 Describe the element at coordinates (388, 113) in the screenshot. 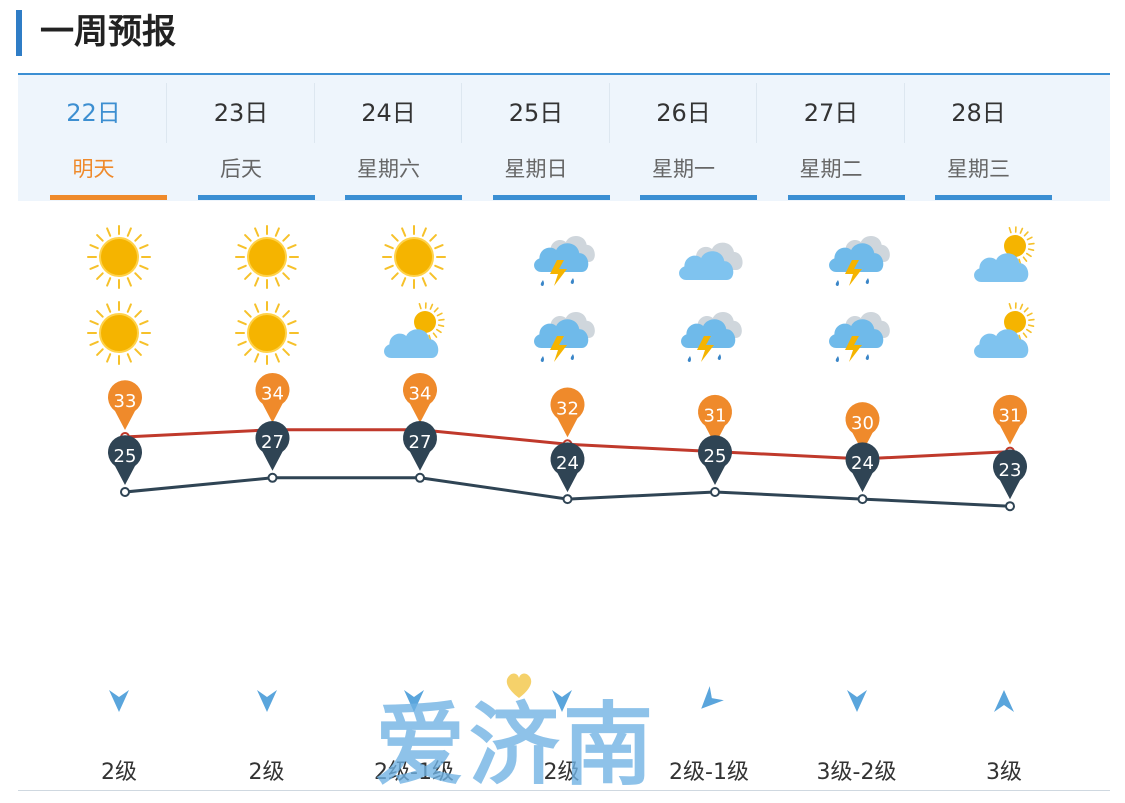

I see `tab-date: 24日` at that location.